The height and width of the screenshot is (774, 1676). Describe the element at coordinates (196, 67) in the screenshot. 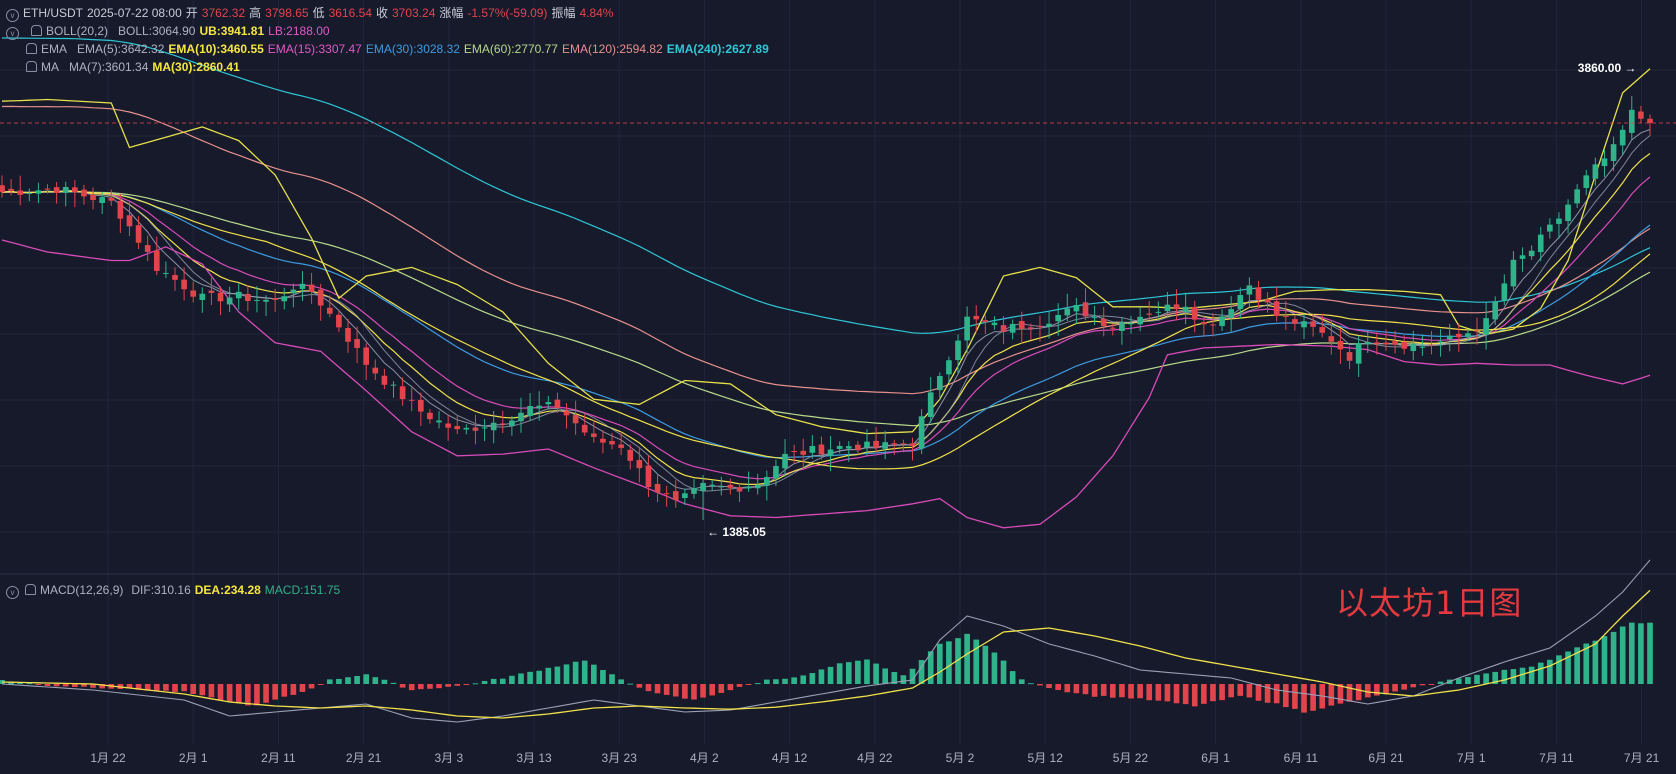

I see `ma30-value: MA(30):2860.41` at that location.